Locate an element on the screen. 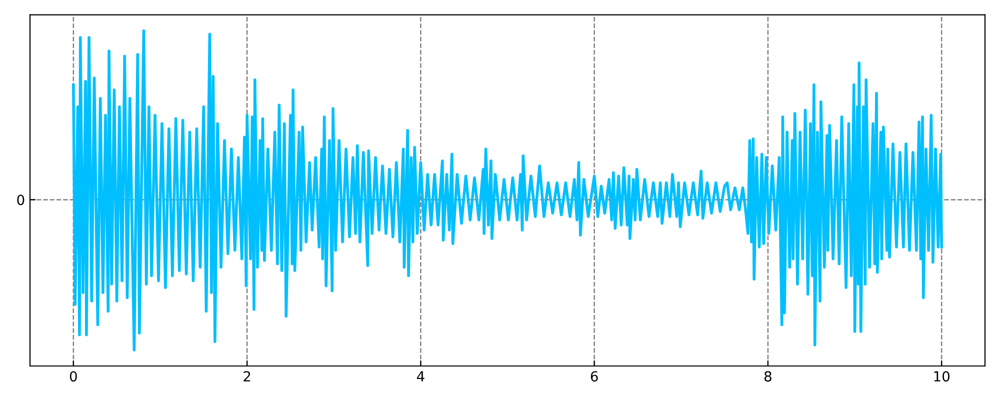 The height and width of the screenshot is (400, 1000). ref-line-label: 0 is located at coordinates (20, 200).